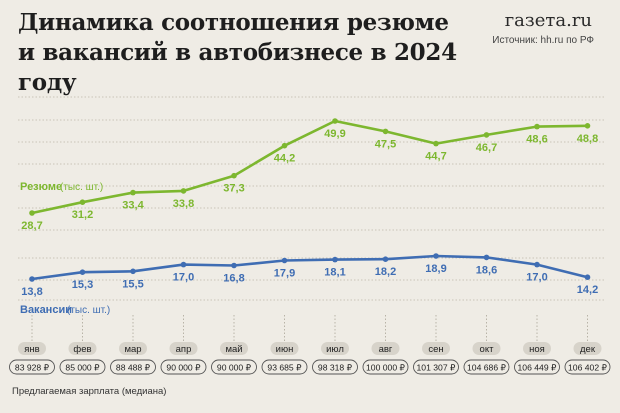 The height and width of the screenshot is (413, 620). Describe the element at coordinates (587, 290) in the screenshot. I see `vacancy-data-label: 14,2` at that location.